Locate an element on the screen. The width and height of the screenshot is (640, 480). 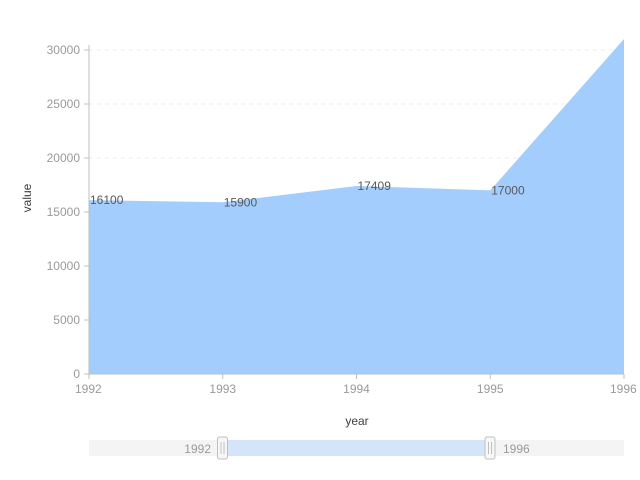
slider-start-label: 1992 is located at coordinates (197, 449).